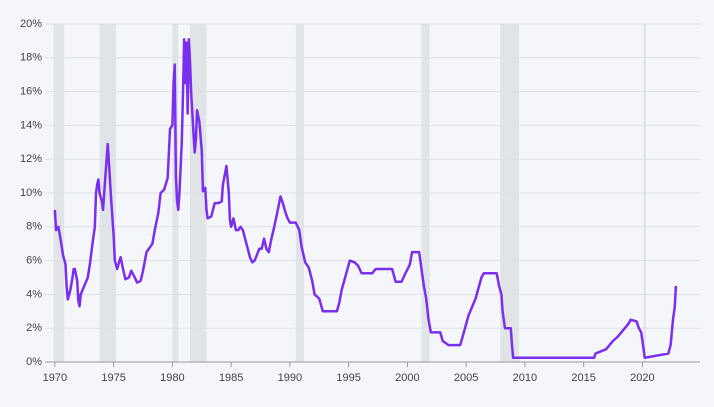 Image resolution: width=714 pixels, height=407 pixels. Describe the element at coordinates (113, 378) in the screenshot. I see `x-tick-label: 1975` at that location.